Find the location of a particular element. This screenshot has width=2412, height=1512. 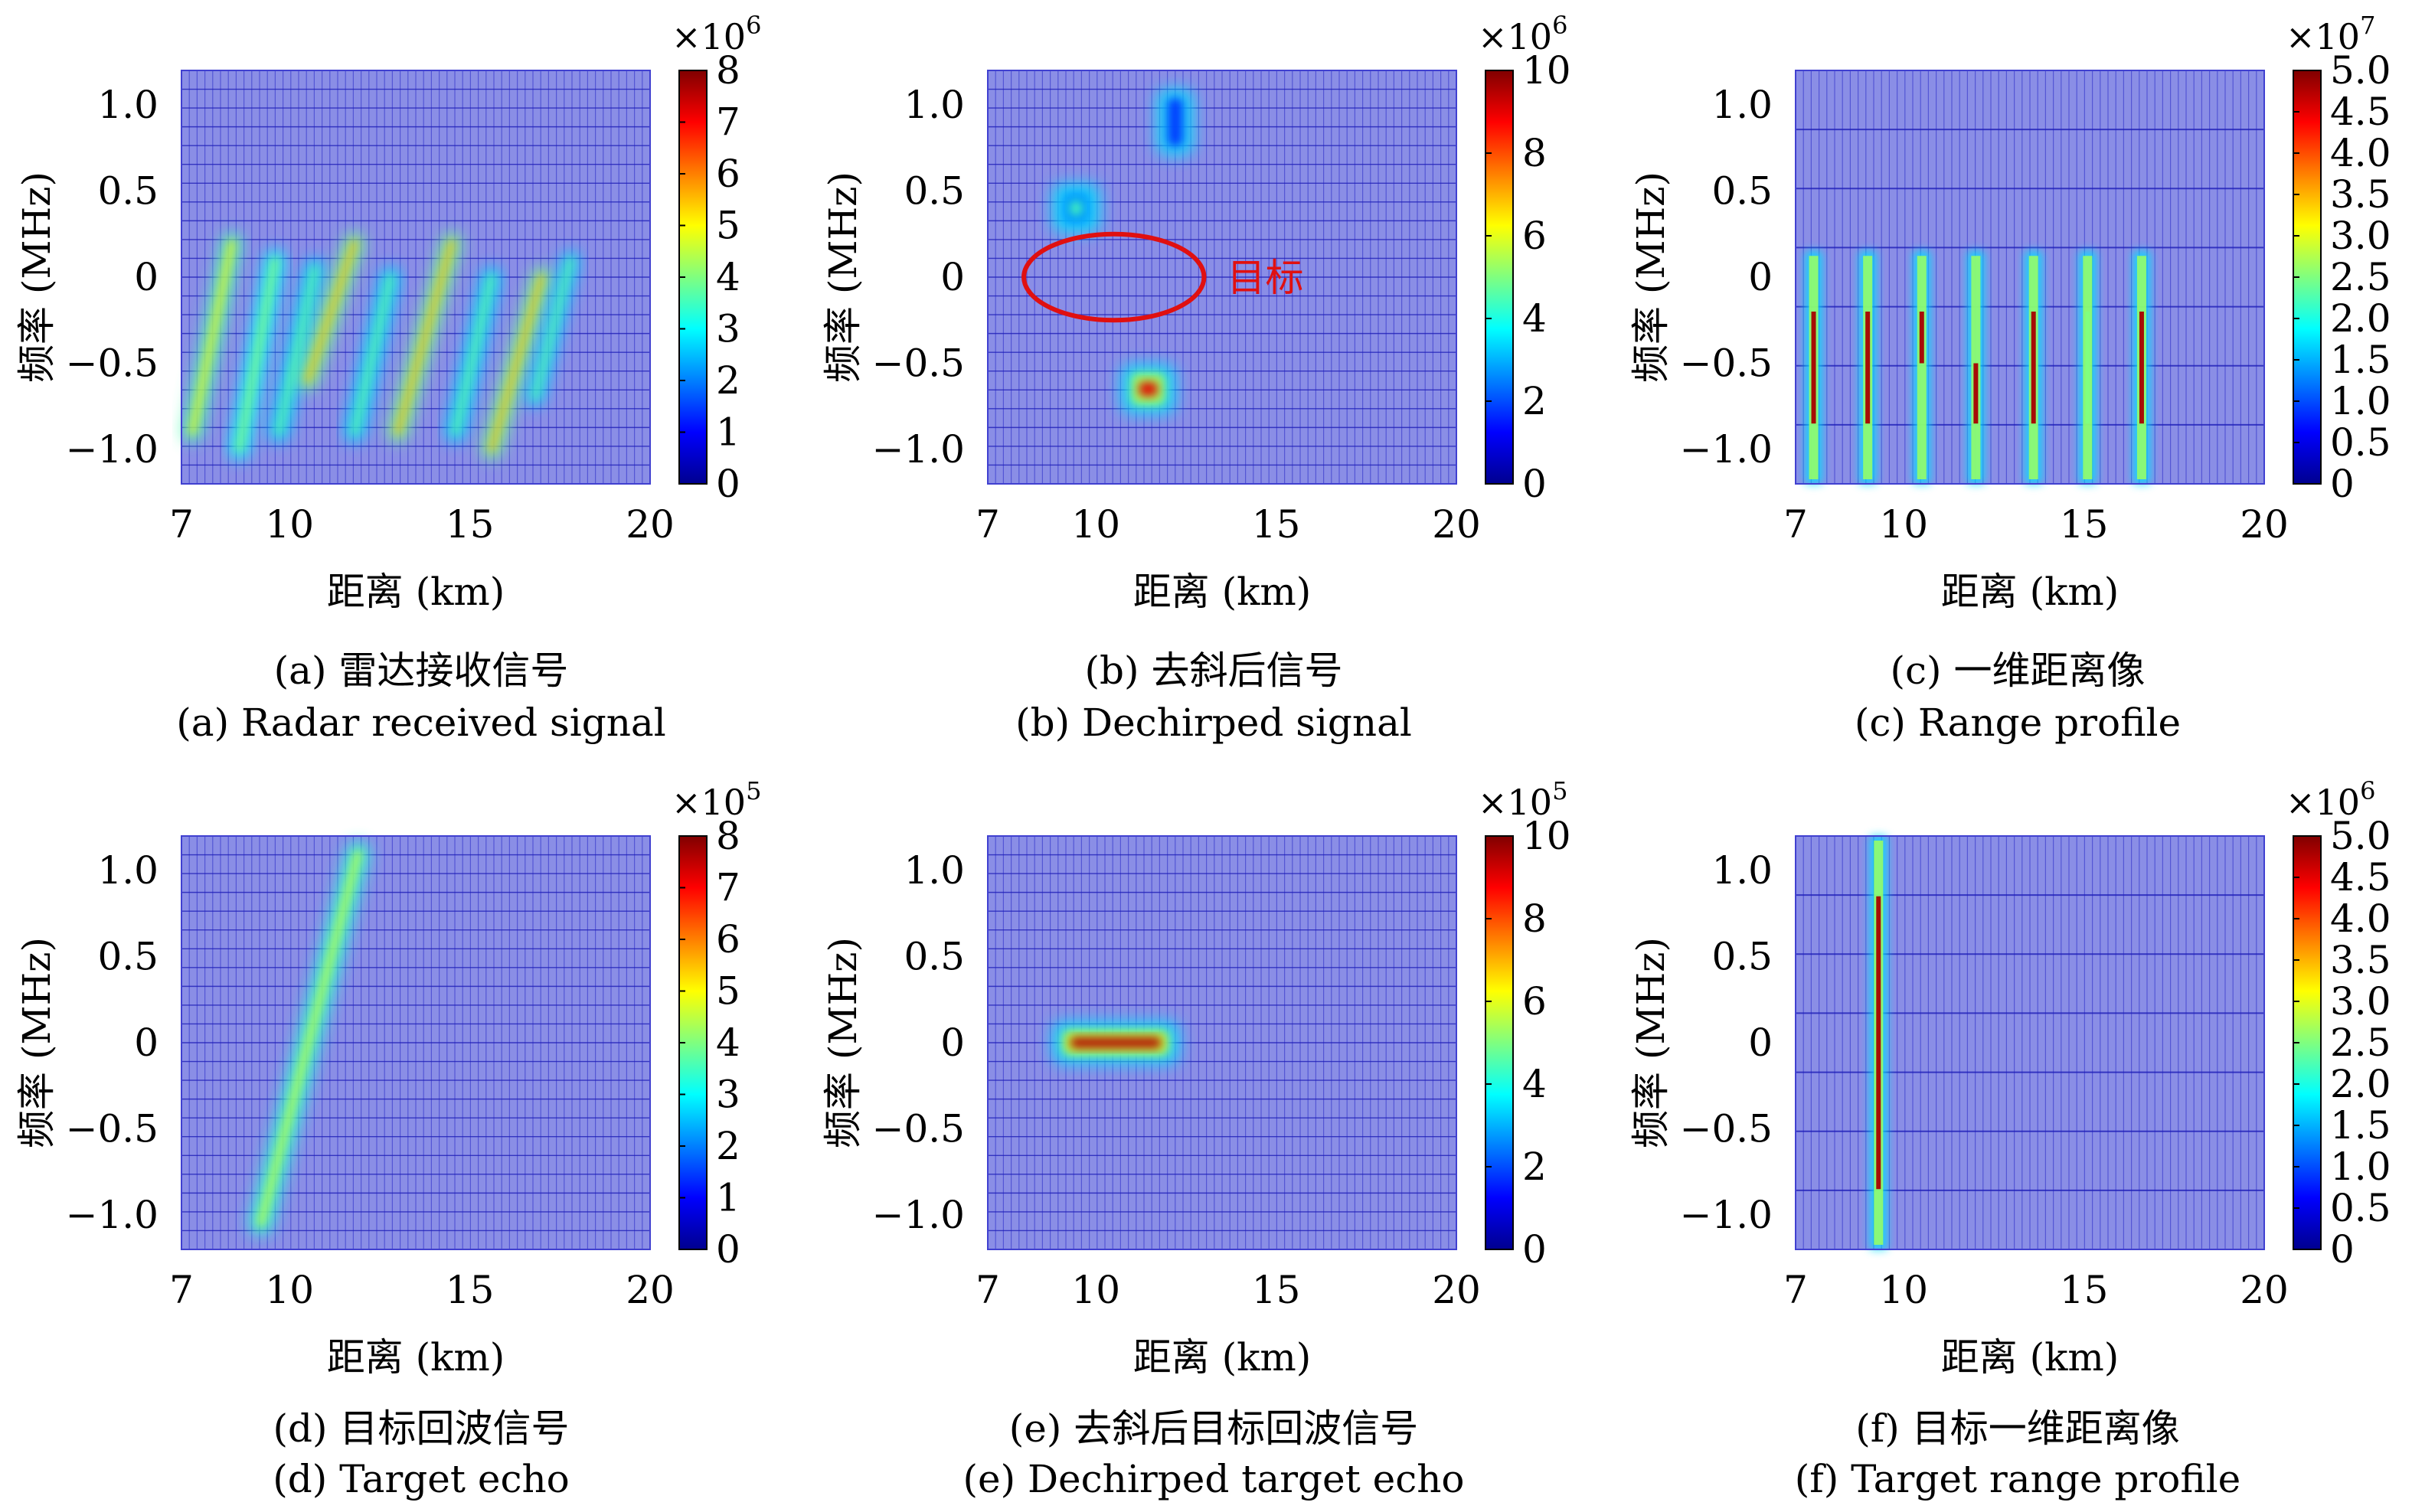

colorbar-tick-label: 2.0 is located at coordinates (2360, 1084).